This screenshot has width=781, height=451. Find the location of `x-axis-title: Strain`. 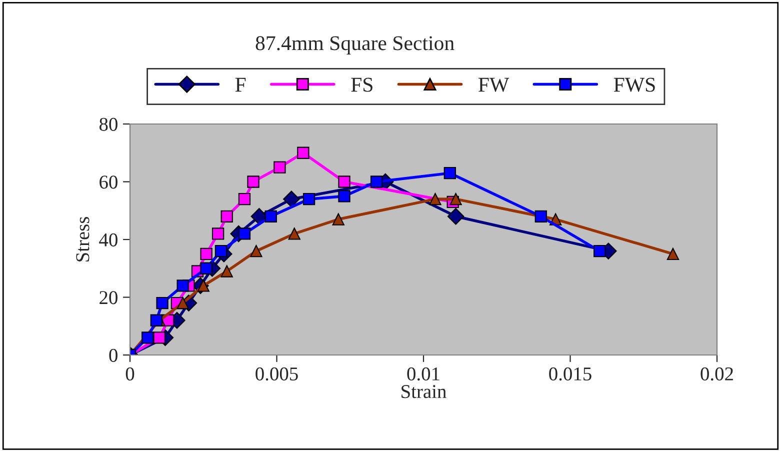

x-axis-title: Strain is located at coordinates (424, 391).